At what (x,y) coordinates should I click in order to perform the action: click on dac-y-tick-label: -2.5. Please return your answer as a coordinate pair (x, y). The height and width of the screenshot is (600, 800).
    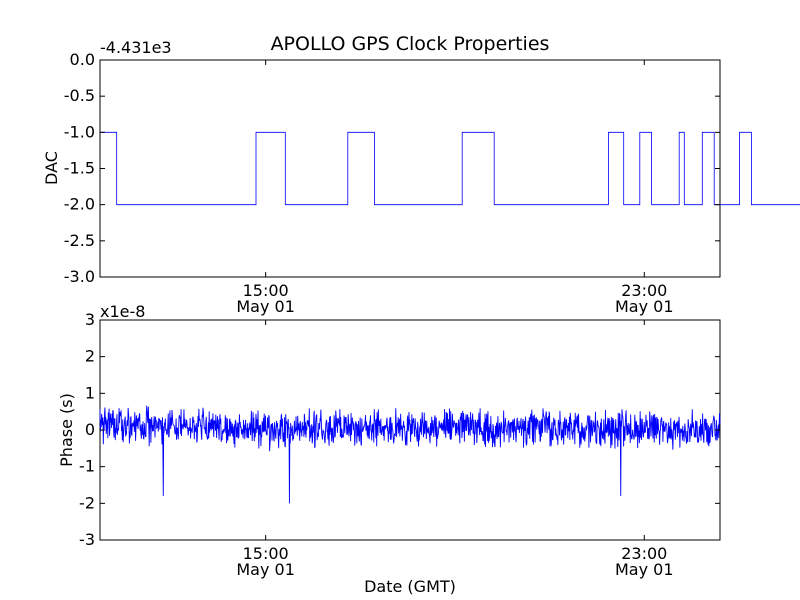
    Looking at the image, I should click on (79, 240).